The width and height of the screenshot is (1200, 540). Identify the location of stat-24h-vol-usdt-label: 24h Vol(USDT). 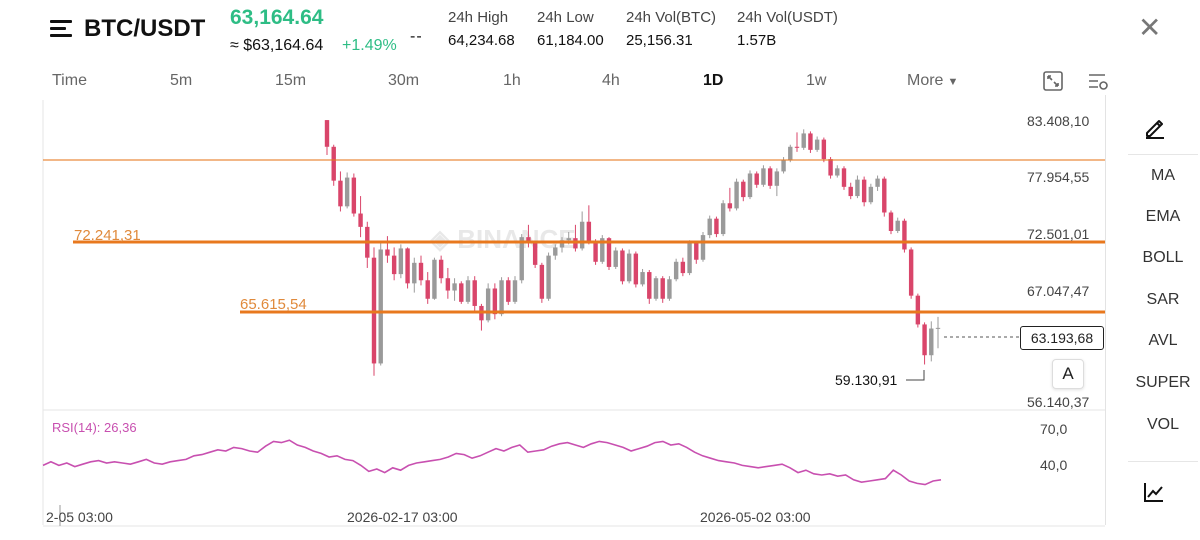
(787, 17).